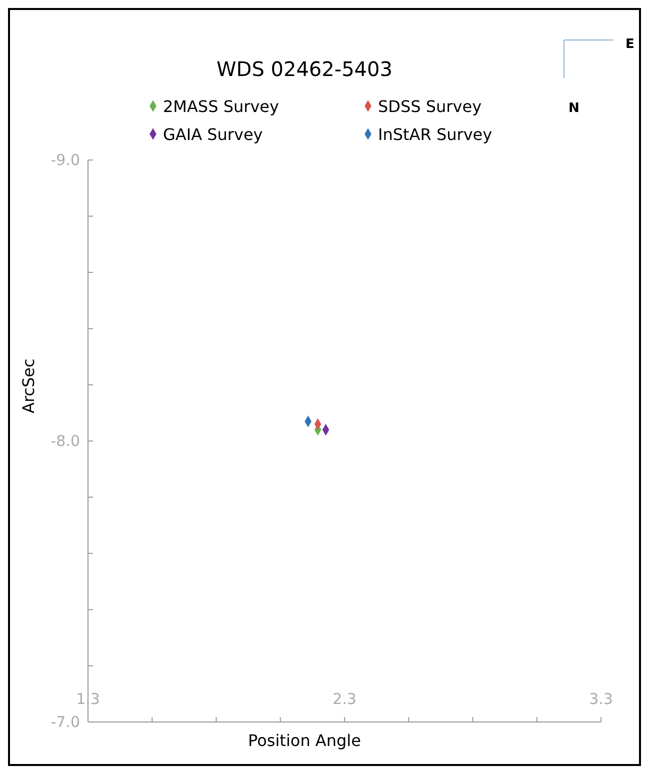 This screenshot has width=649, height=774. What do you see at coordinates (213, 134) in the screenshot?
I see `legend-label: GAIA Survey` at bounding box center [213, 134].